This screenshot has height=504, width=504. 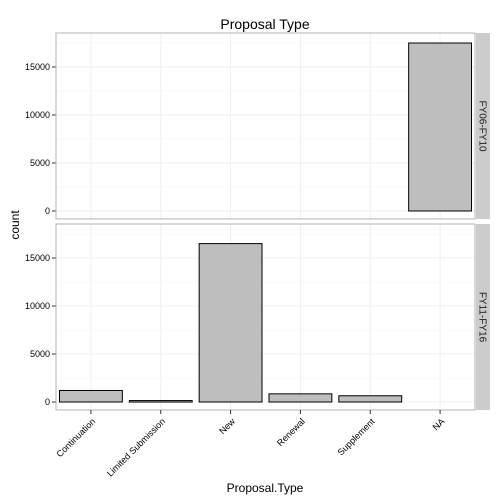 What do you see at coordinates (482, 317) in the screenshot?
I see `facet-strip-label: FY11-FY16` at bounding box center [482, 317].